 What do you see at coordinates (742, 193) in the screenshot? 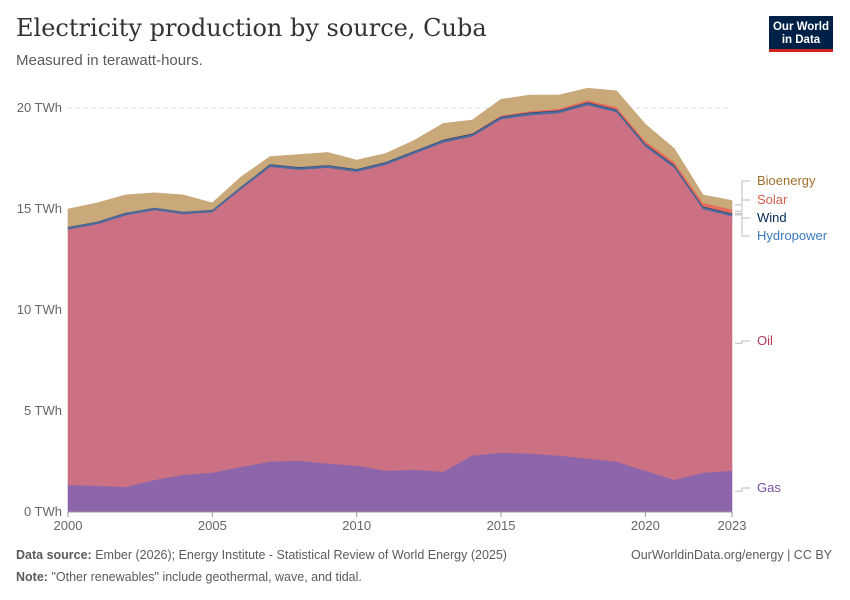
I see `legend-connector-bioenergy` at bounding box center [742, 193].